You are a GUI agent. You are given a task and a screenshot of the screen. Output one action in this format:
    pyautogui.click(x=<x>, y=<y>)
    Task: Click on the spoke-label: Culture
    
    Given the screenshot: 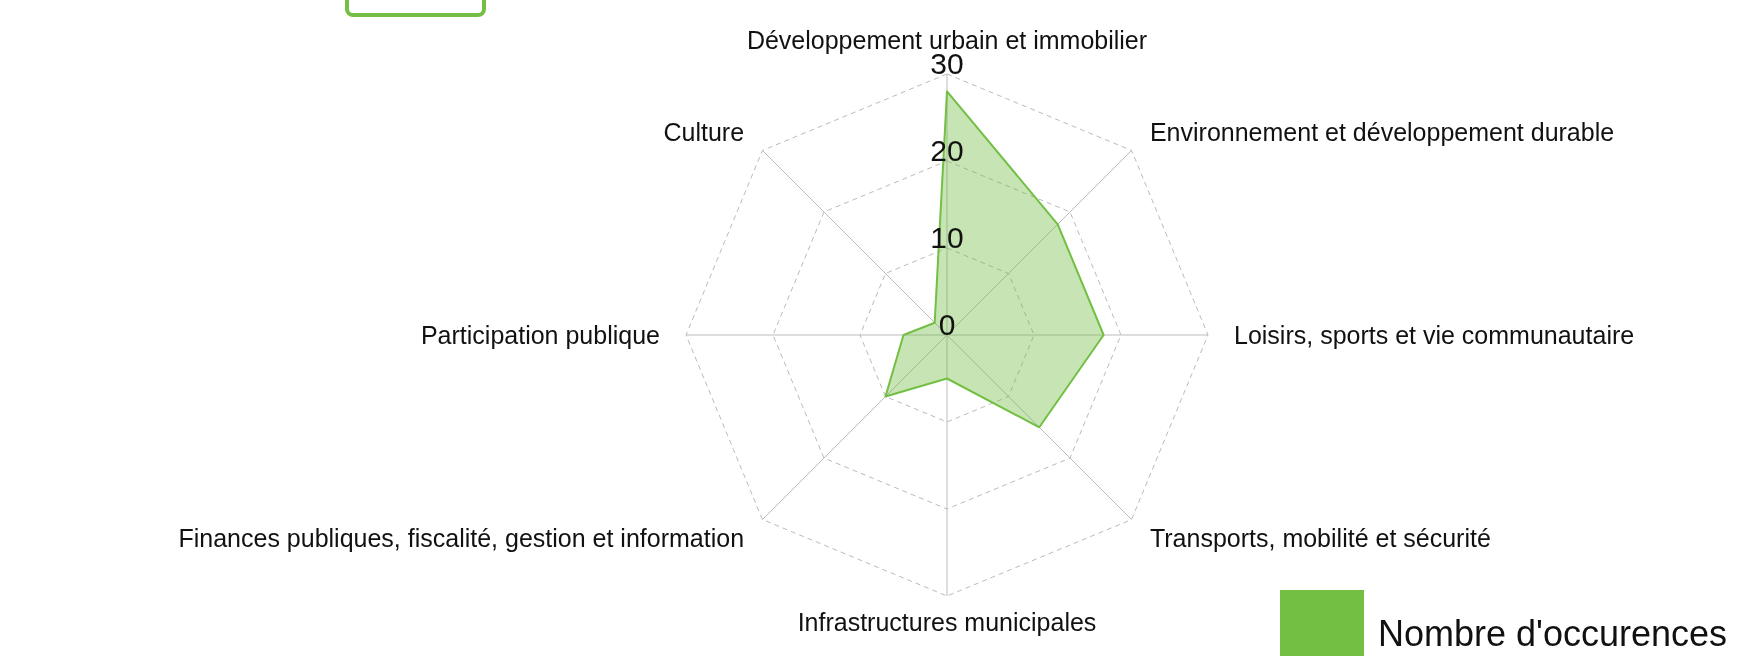 What is the action you would take?
    pyautogui.click(x=704, y=132)
    